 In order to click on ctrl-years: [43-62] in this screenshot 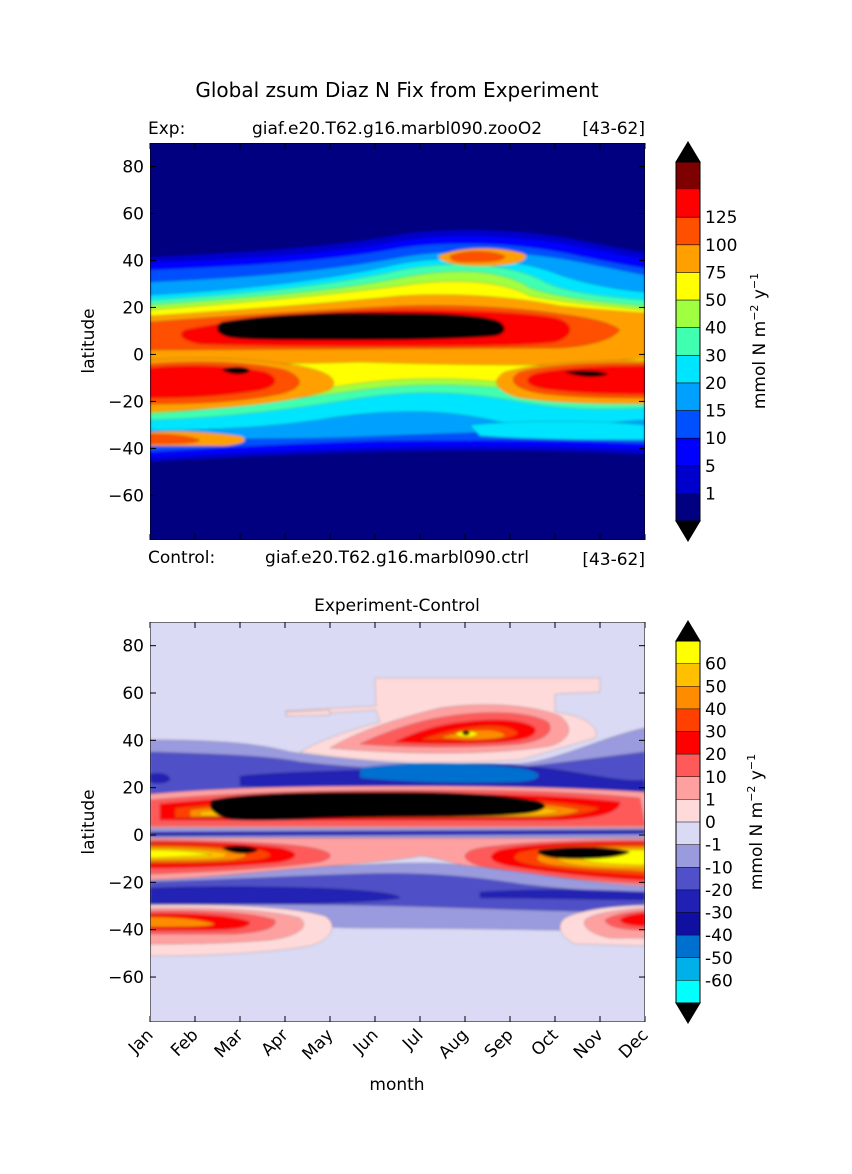, I will do `click(613, 560)`.